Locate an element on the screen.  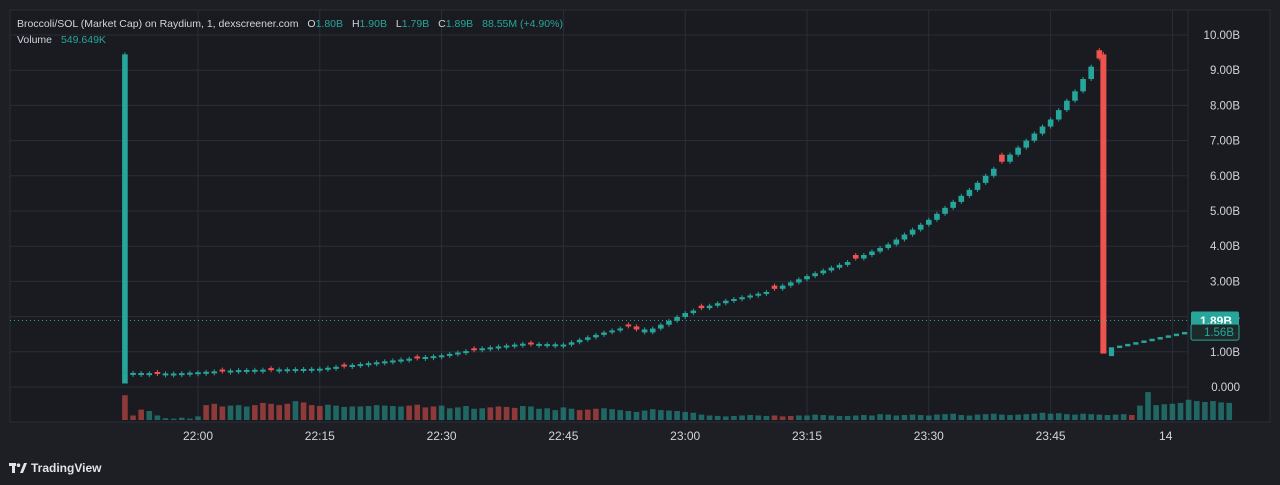
legend-high-value: 1.90B is located at coordinates (373, 24).